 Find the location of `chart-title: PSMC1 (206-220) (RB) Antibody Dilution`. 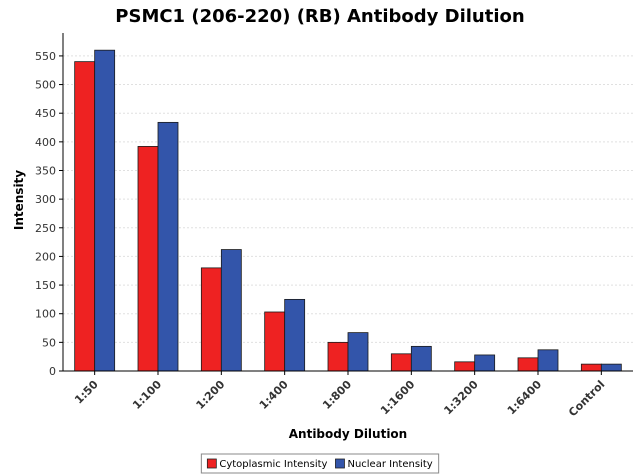

chart-title: PSMC1 (206-220) (RB) Antibody Dilution is located at coordinates (319, 16).